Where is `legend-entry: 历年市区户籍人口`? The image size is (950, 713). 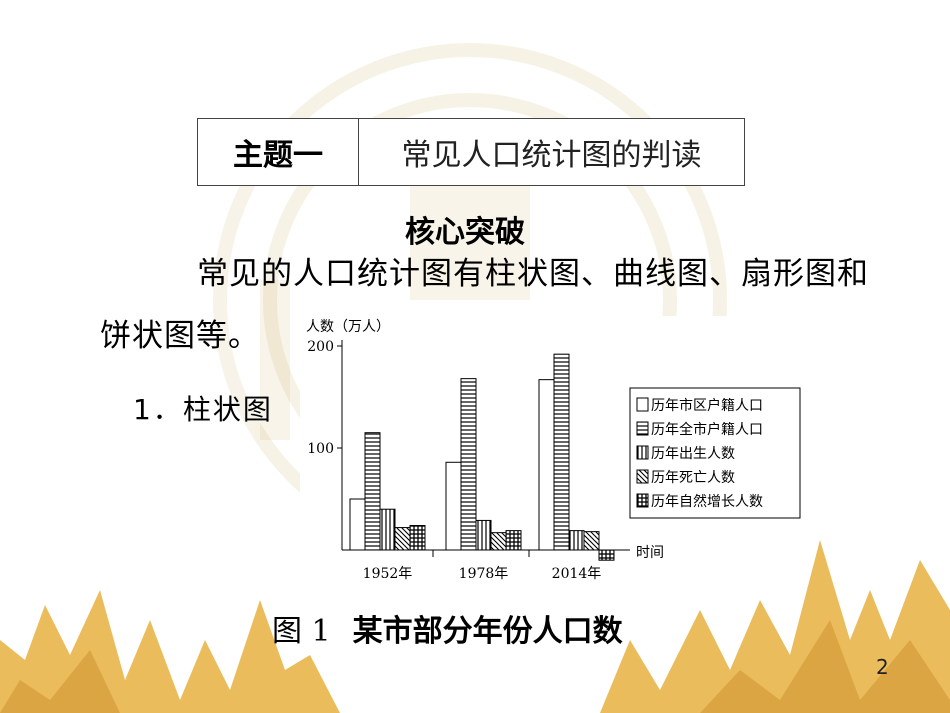
legend-entry: 历年市区户籍人口 is located at coordinates (707, 405).